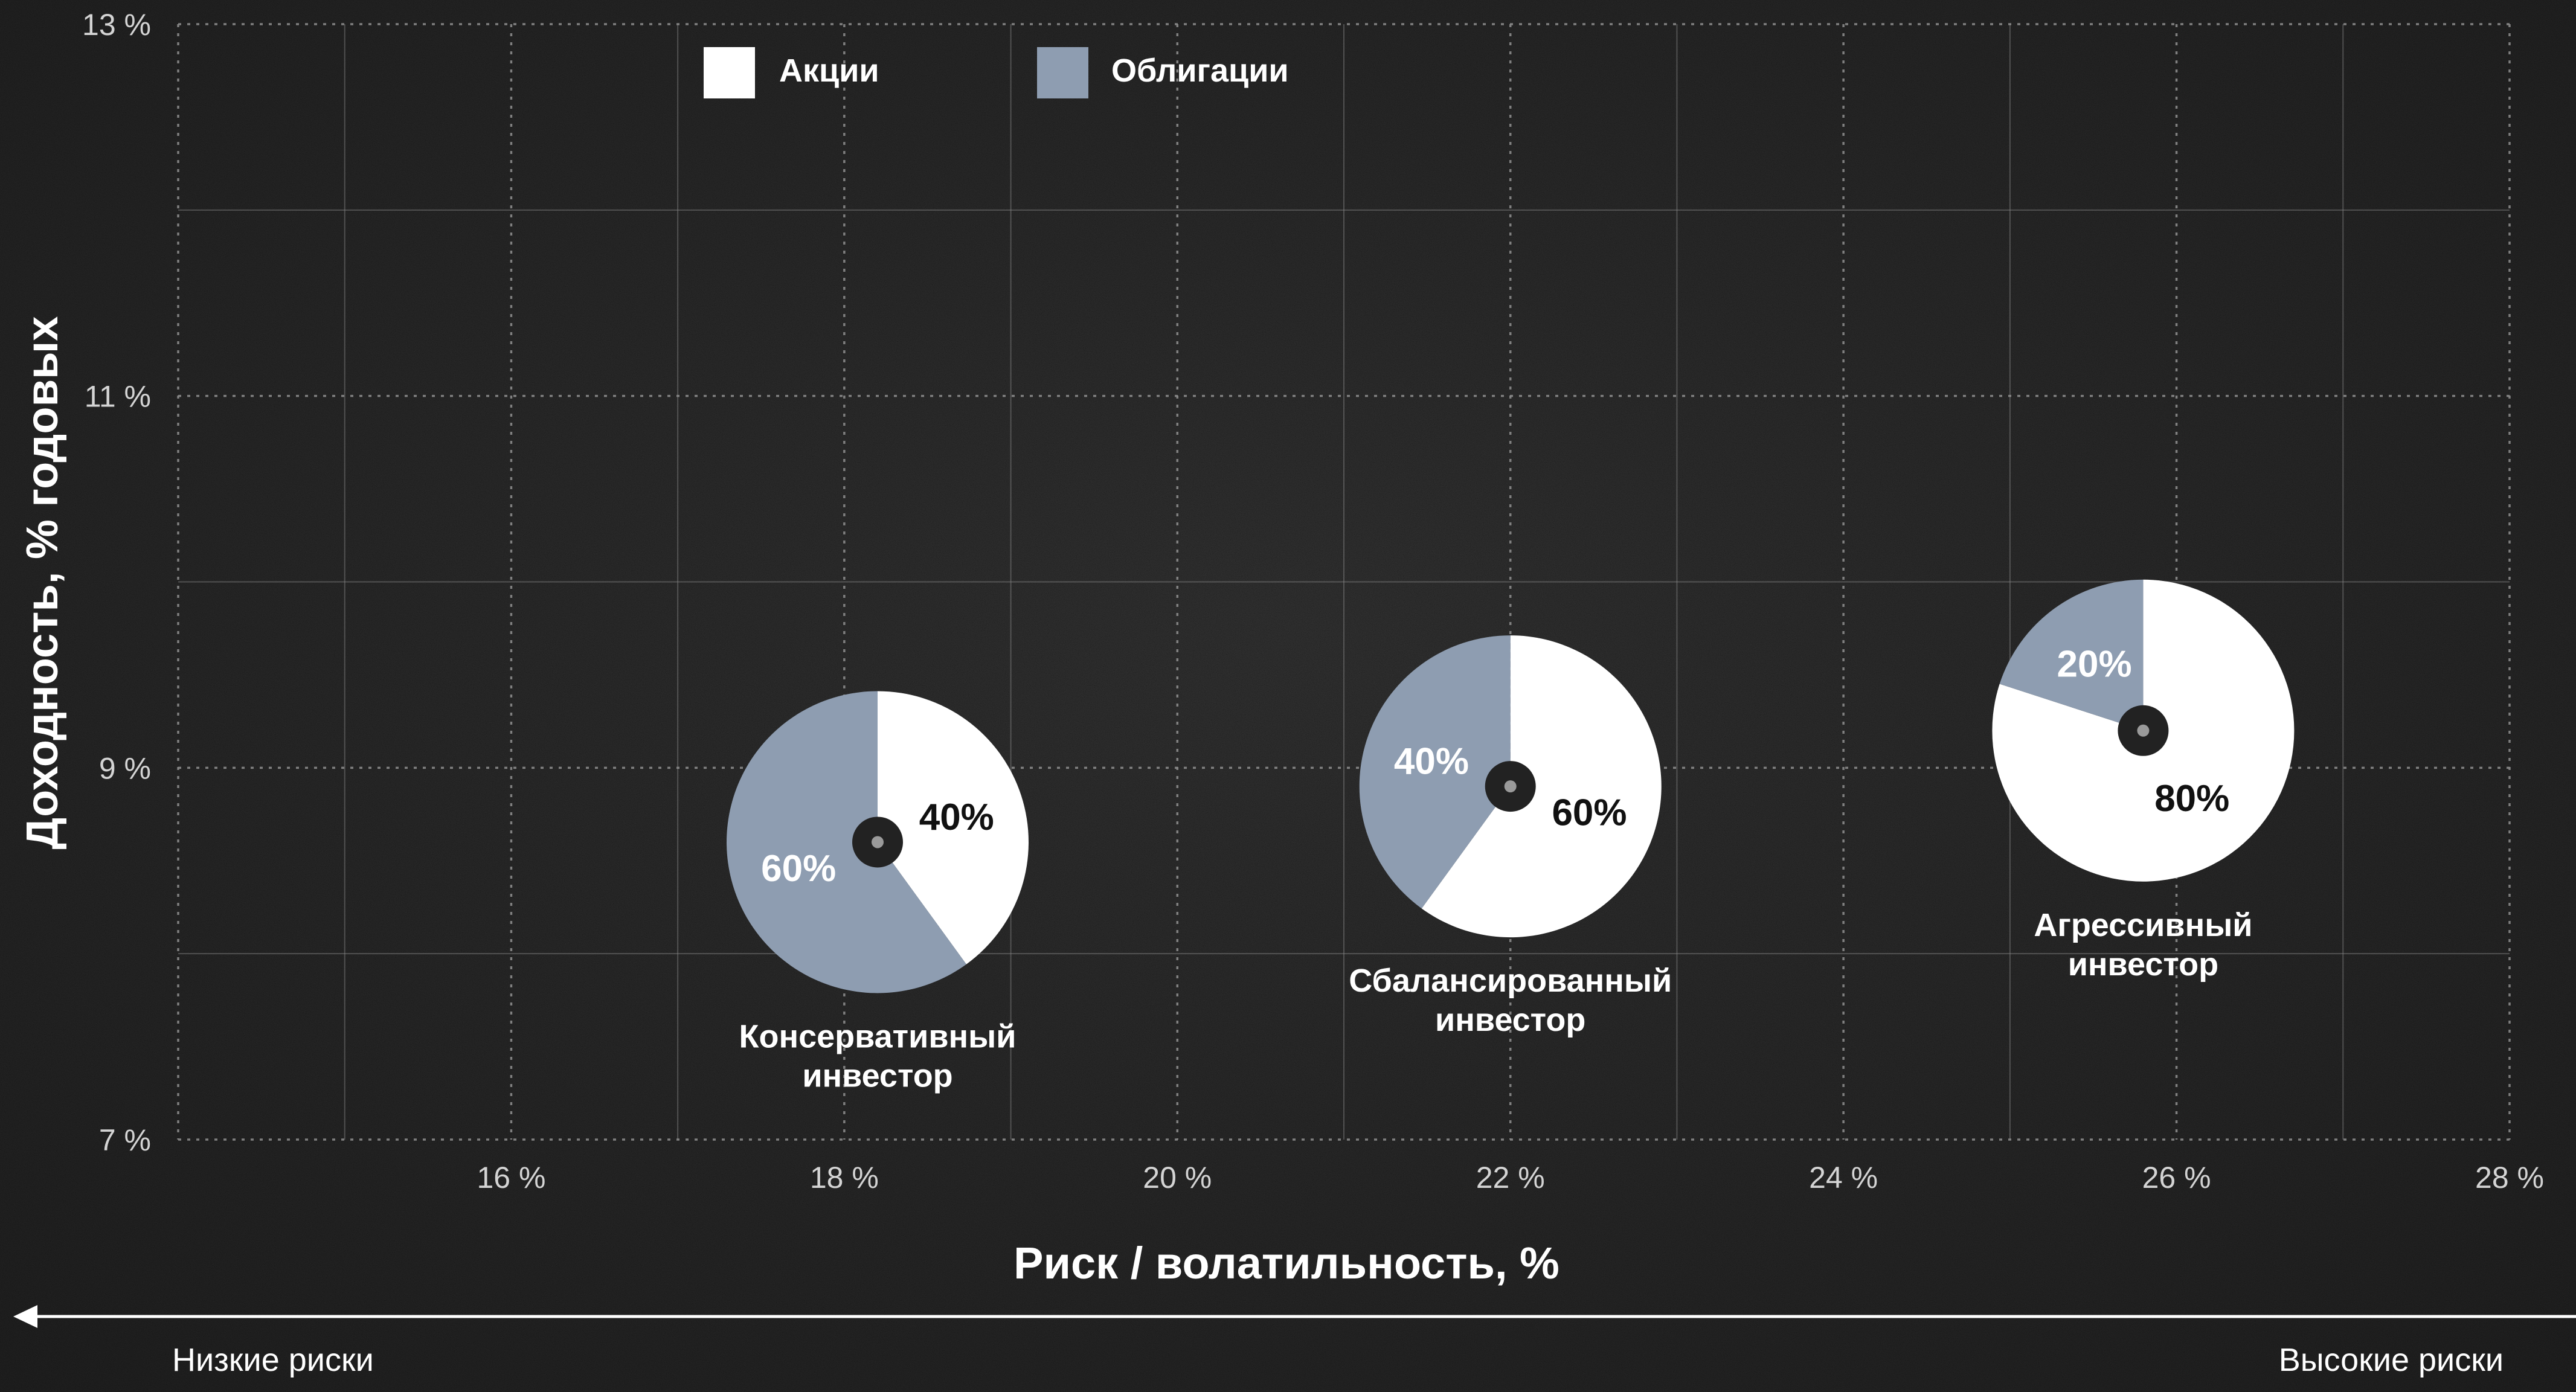 This screenshot has width=2576, height=1392. I want to click on investor-label-сбалансированный-инвестор: инвестор, so click(1510, 1020).